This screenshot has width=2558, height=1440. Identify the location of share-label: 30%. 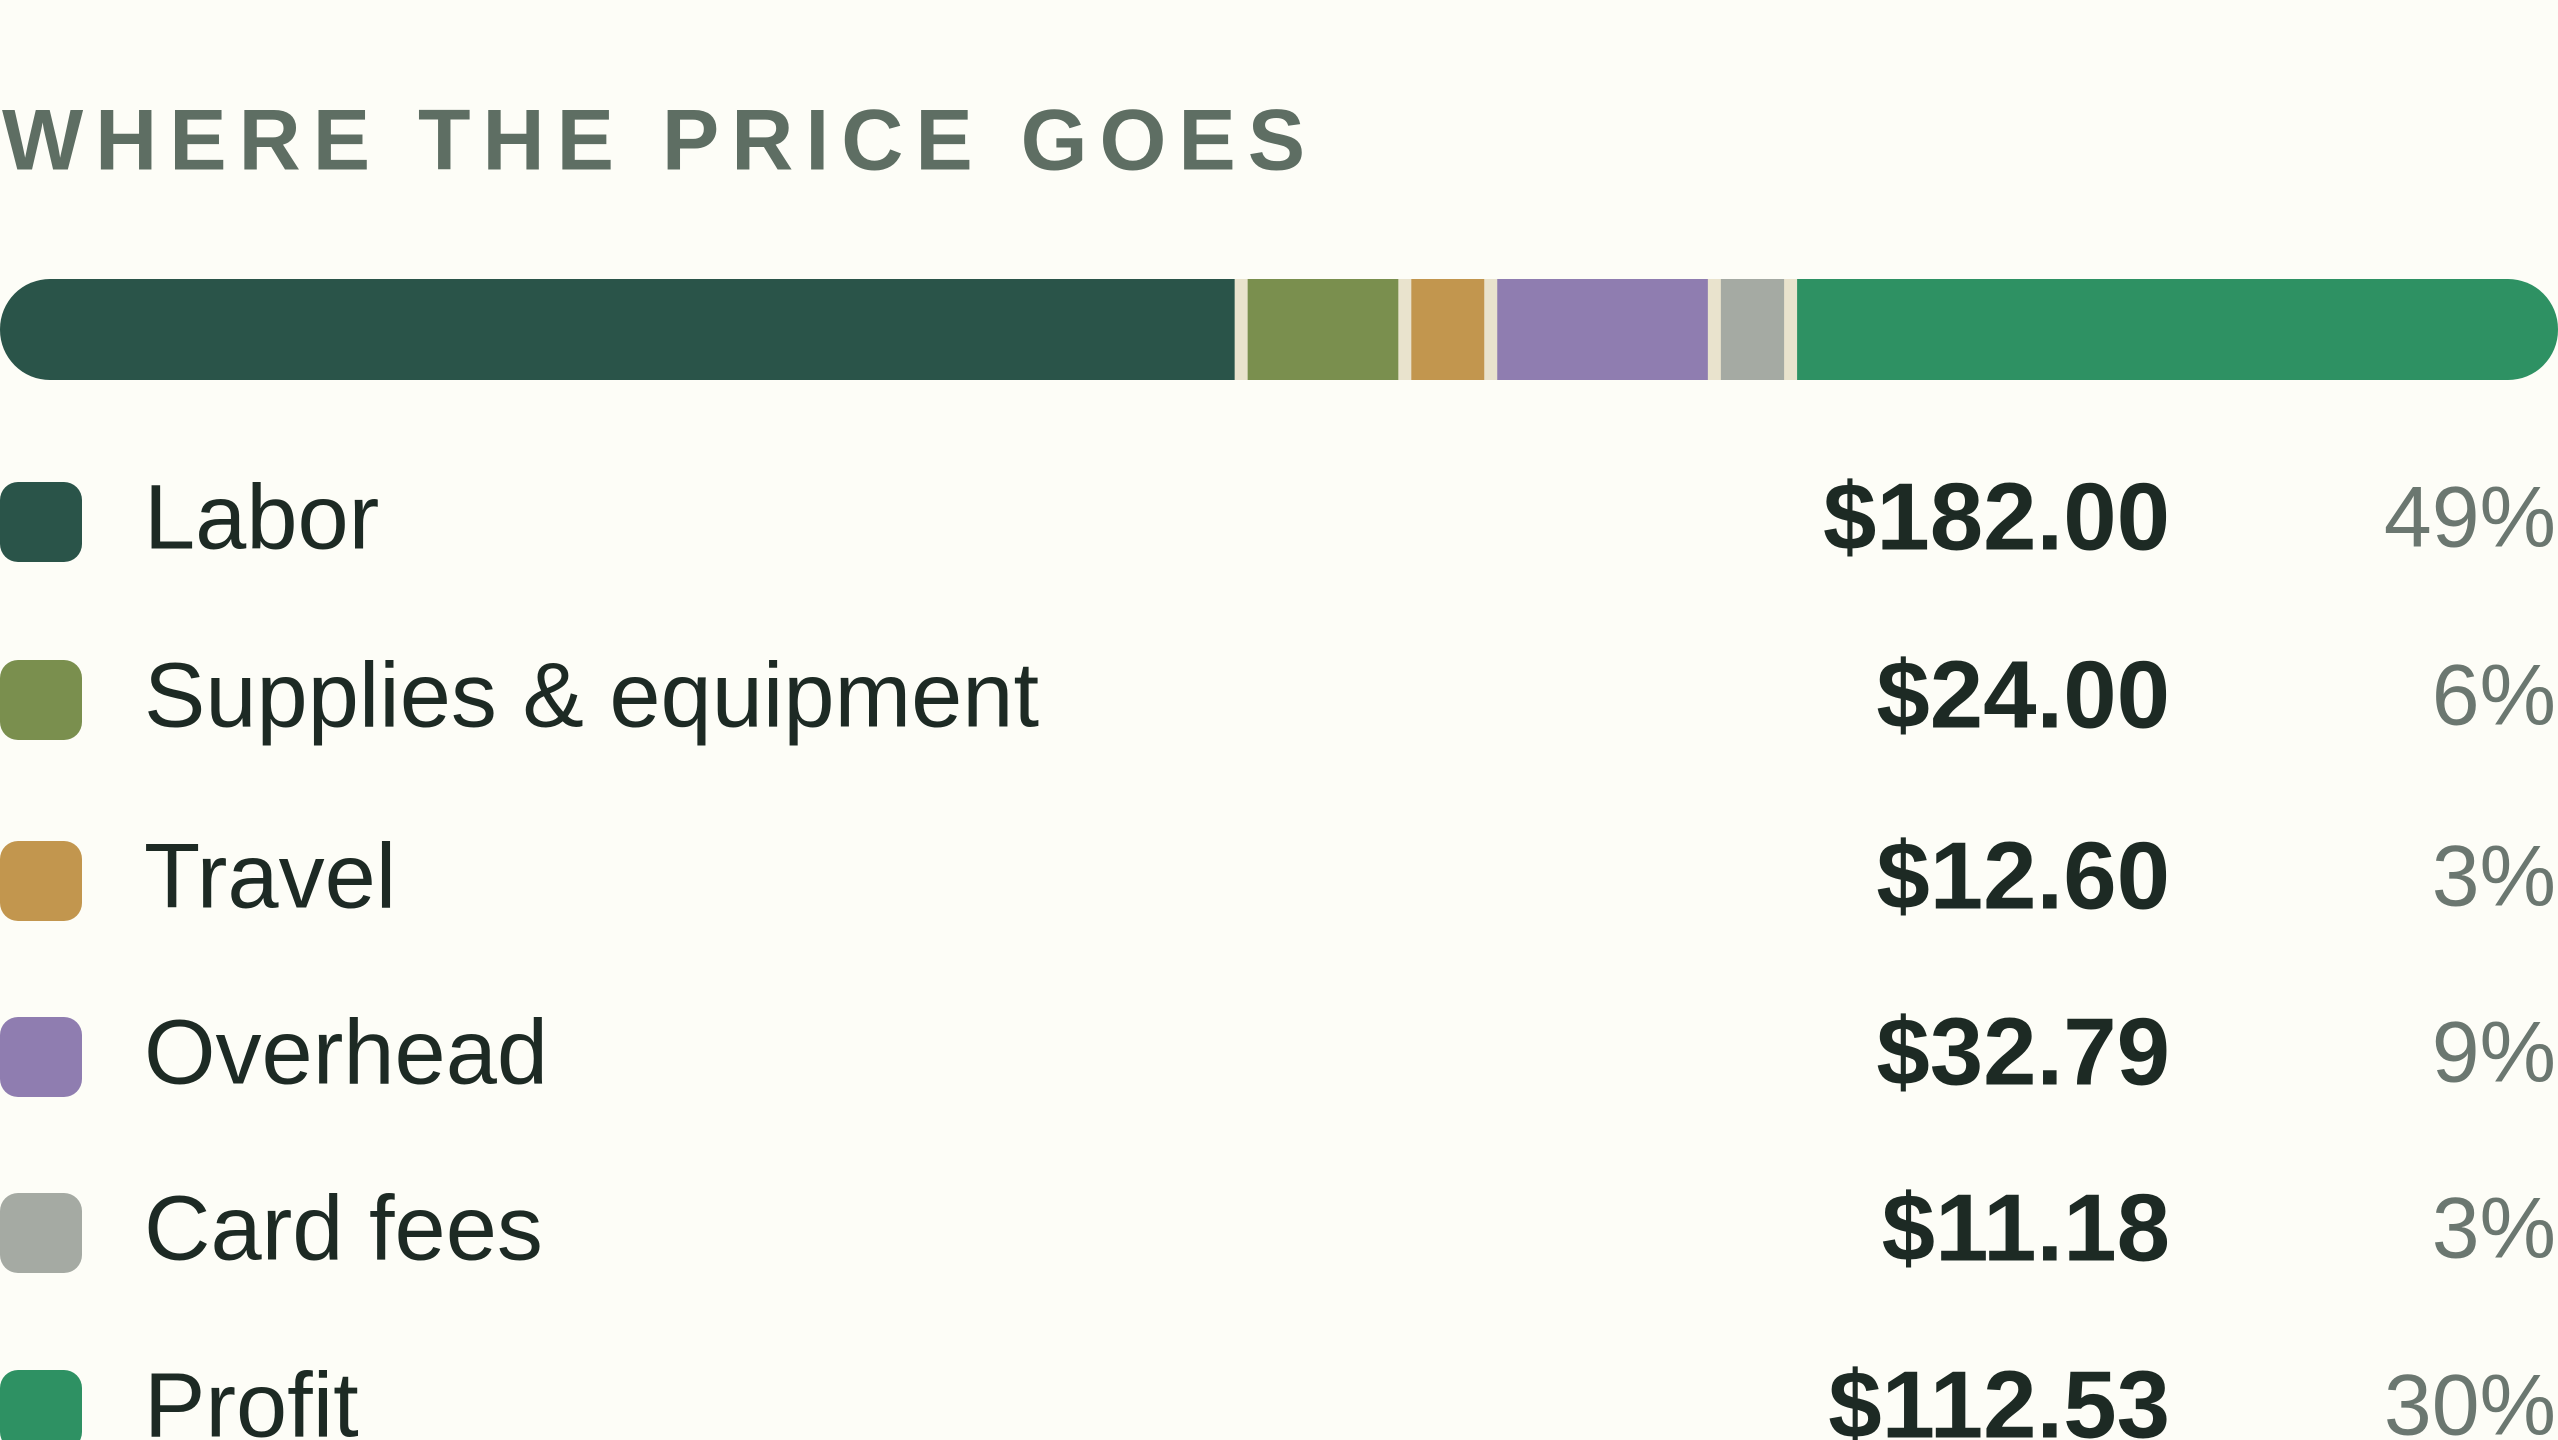
(2470, 1399).